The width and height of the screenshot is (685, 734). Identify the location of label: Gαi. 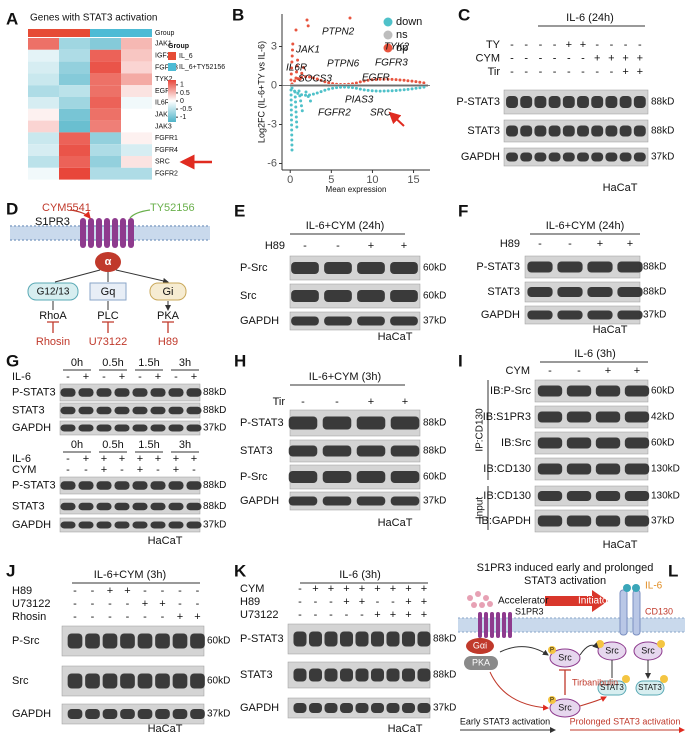
(480, 645).